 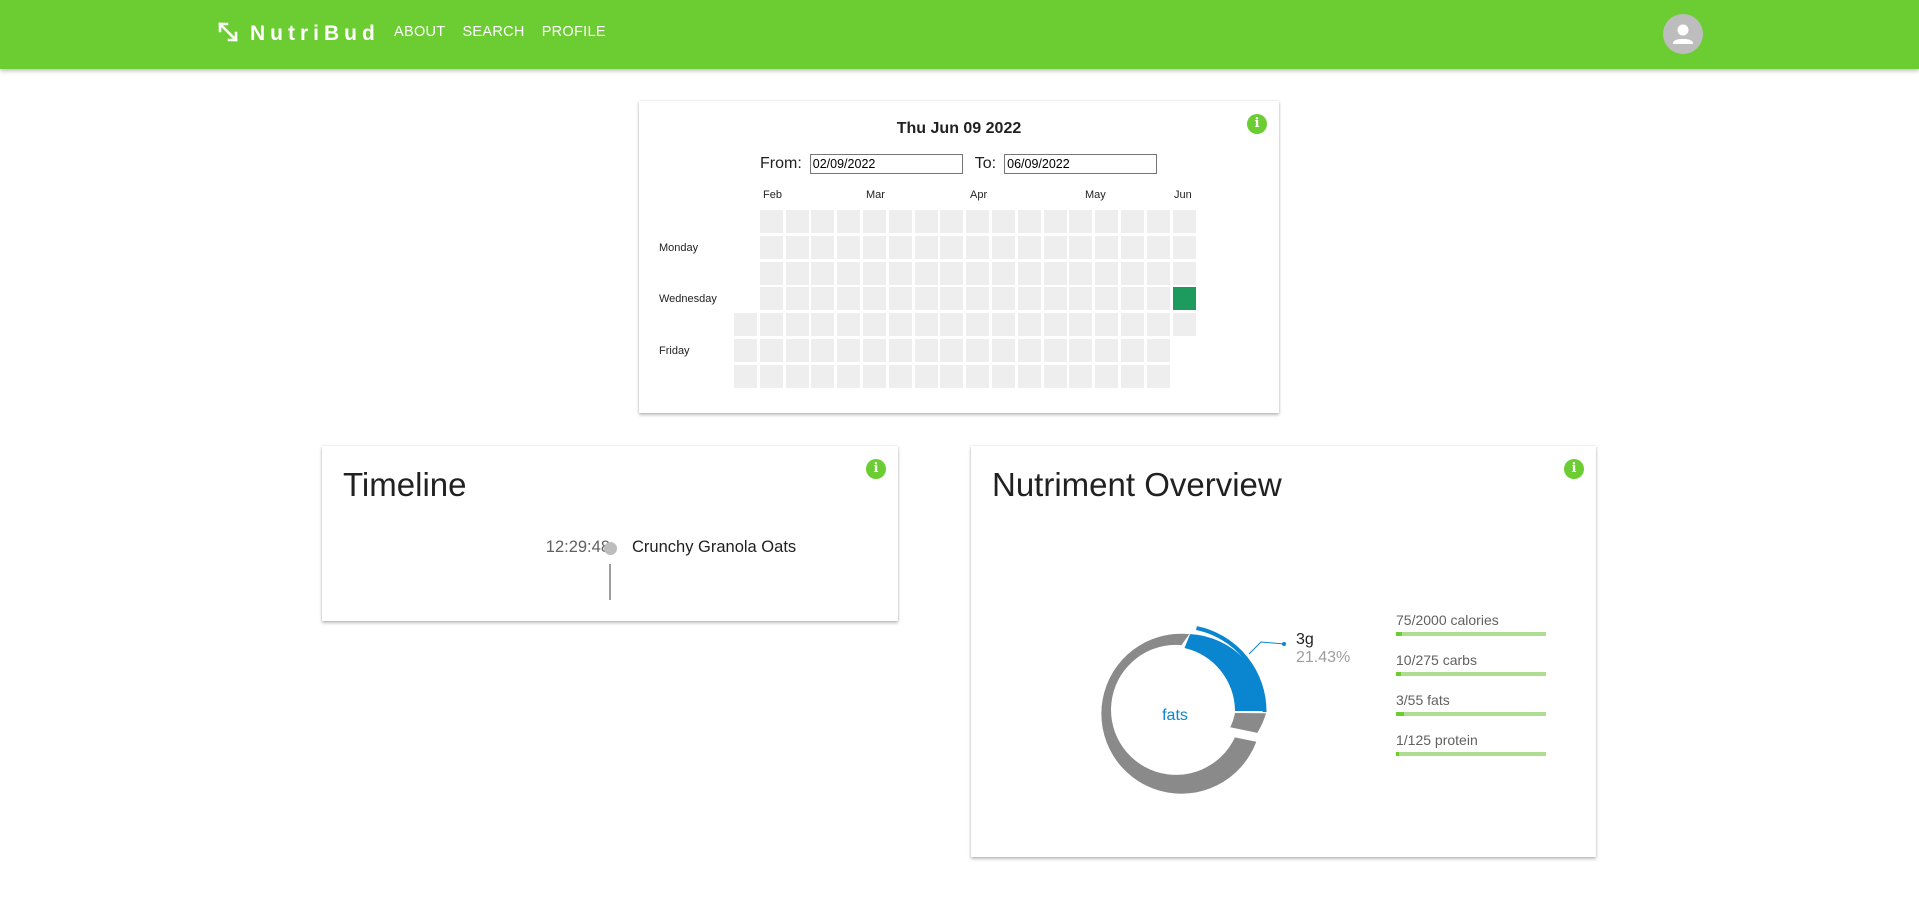 What do you see at coordinates (1081, 164) in the screenshot?
I see `to-date-input` at bounding box center [1081, 164].